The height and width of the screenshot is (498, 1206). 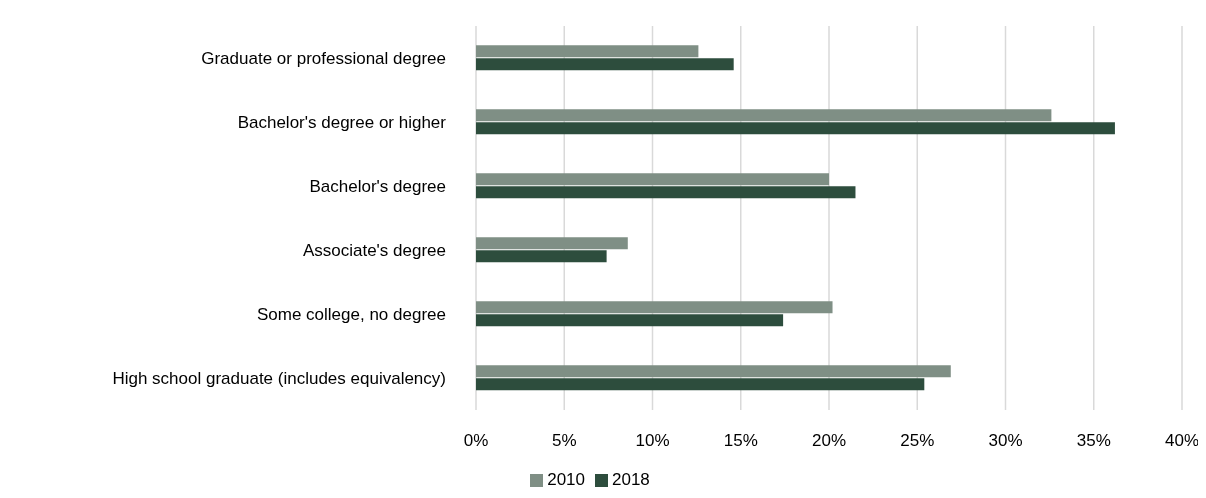 What do you see at coordinates (342, 123) in the screenshot?
I see `y-tick-label: Bachelor's degree or higher` at bounding box center [342, 123].